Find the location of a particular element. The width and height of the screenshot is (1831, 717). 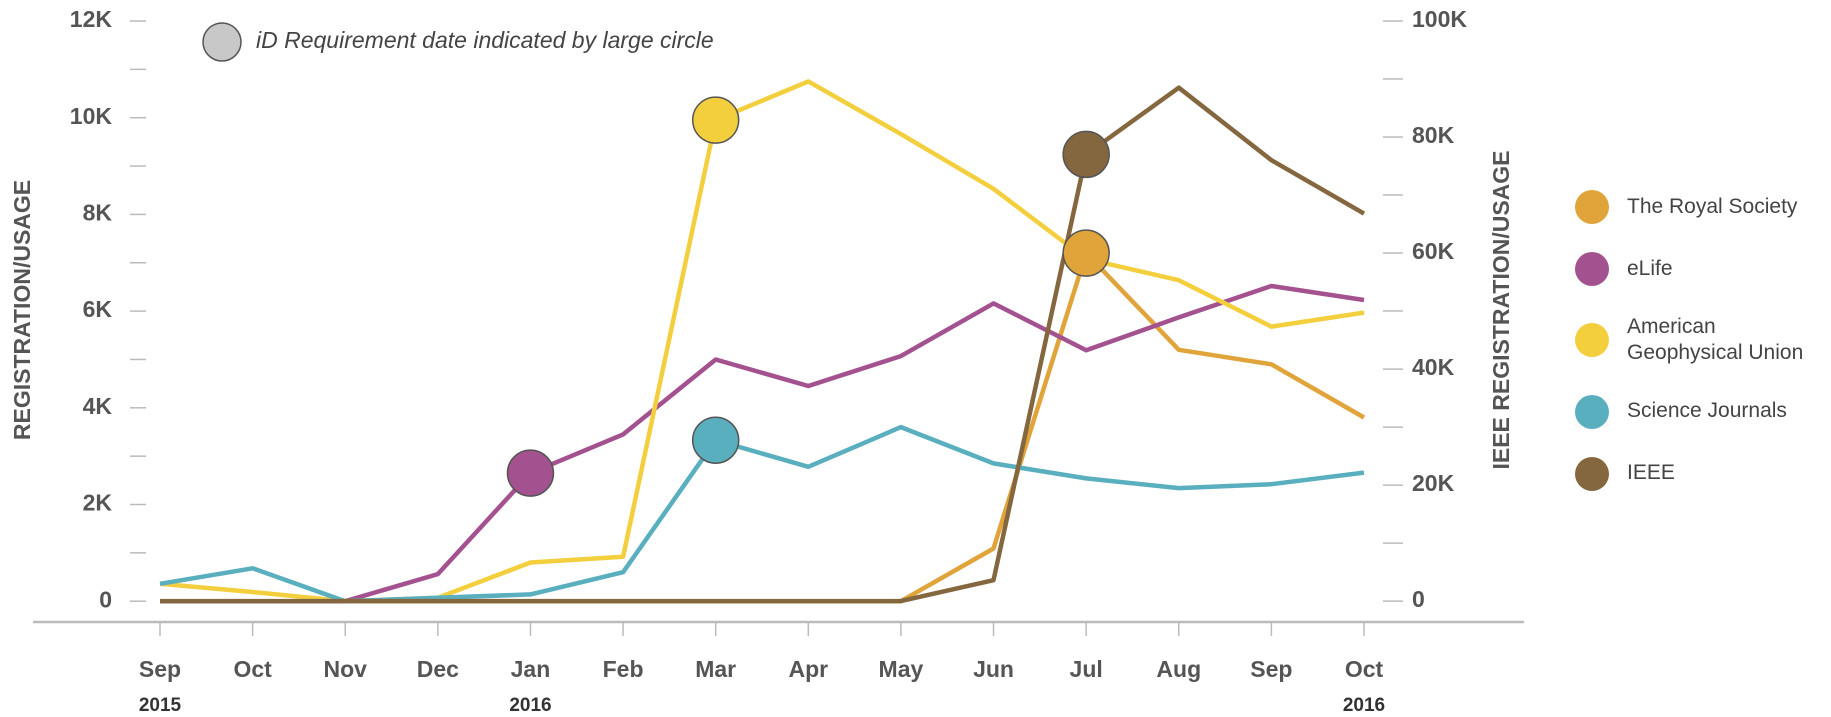

legend-item: Science Journals is located at coordinates (1700, 411).